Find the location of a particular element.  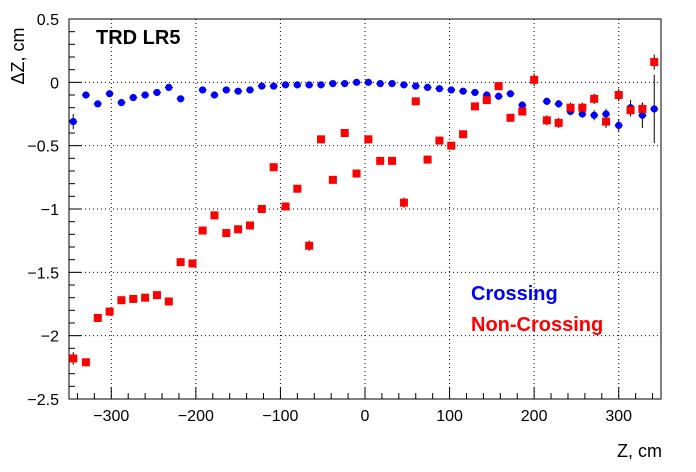

x-tick-label: 300 is located at coordinates (618, 416).